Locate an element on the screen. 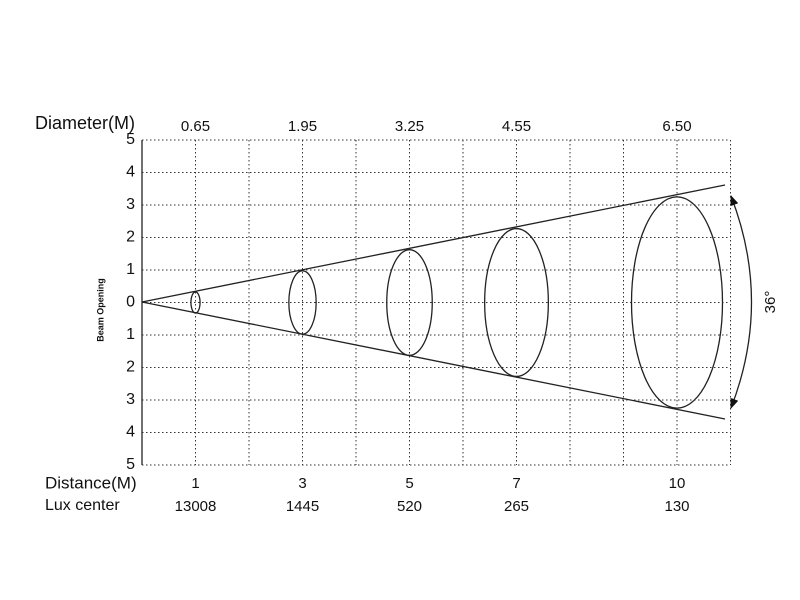 The image size is (800, 600). y-tick-label: 0 is located at coordinates (130, 302).